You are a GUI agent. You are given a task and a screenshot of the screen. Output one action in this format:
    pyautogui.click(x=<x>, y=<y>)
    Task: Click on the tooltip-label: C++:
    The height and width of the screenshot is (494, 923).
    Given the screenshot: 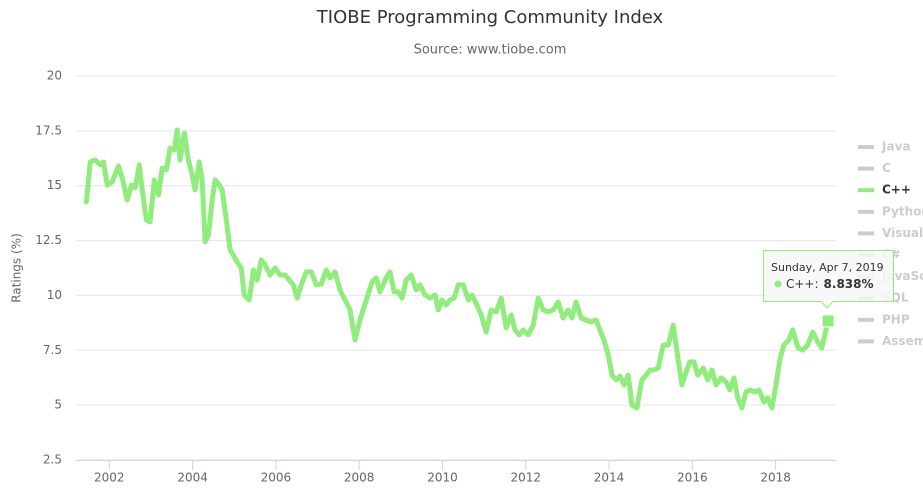 What is the action you would take?
    pyautogui.click(x=802, y=284)
    